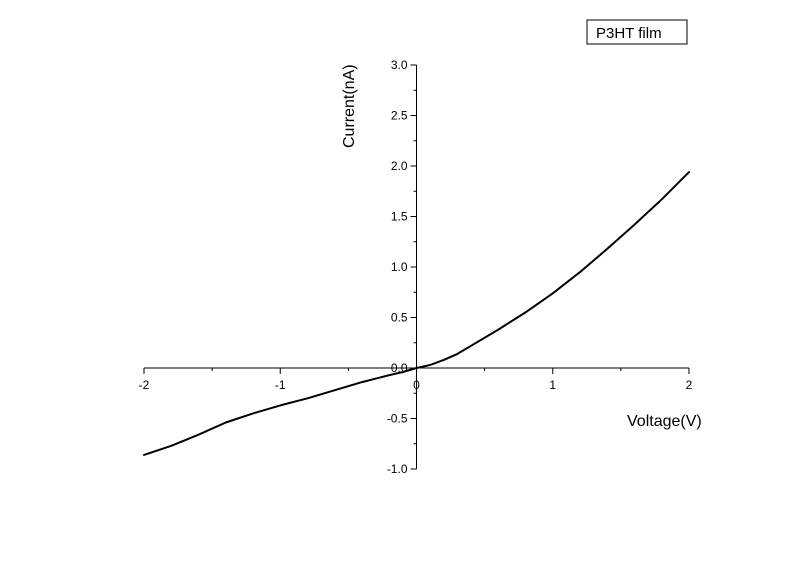  What do you see at coordinates (397, 469) in the screenshot?
I see `y-tick-label: -1.0` at bounding box center [397, 469].